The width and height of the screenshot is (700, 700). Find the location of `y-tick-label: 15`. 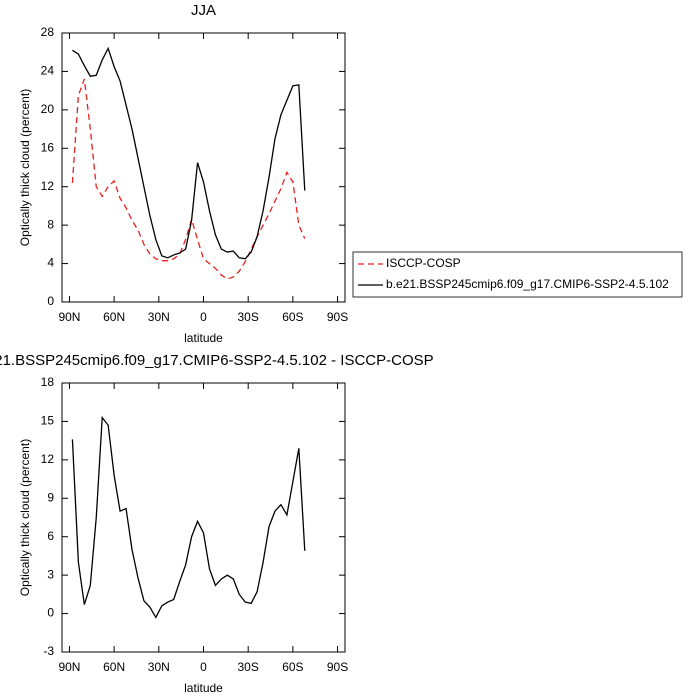

y-tick-label: 15 is located at coordinates (48, 421).